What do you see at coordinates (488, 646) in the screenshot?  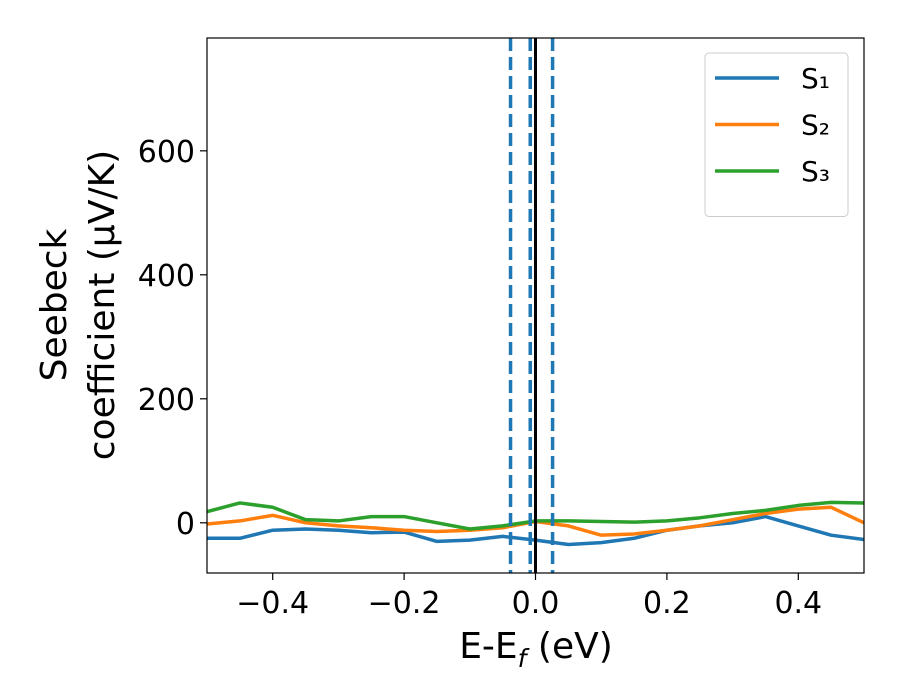 I see `x-label-main: E-E` at bounding box center [488, 646].